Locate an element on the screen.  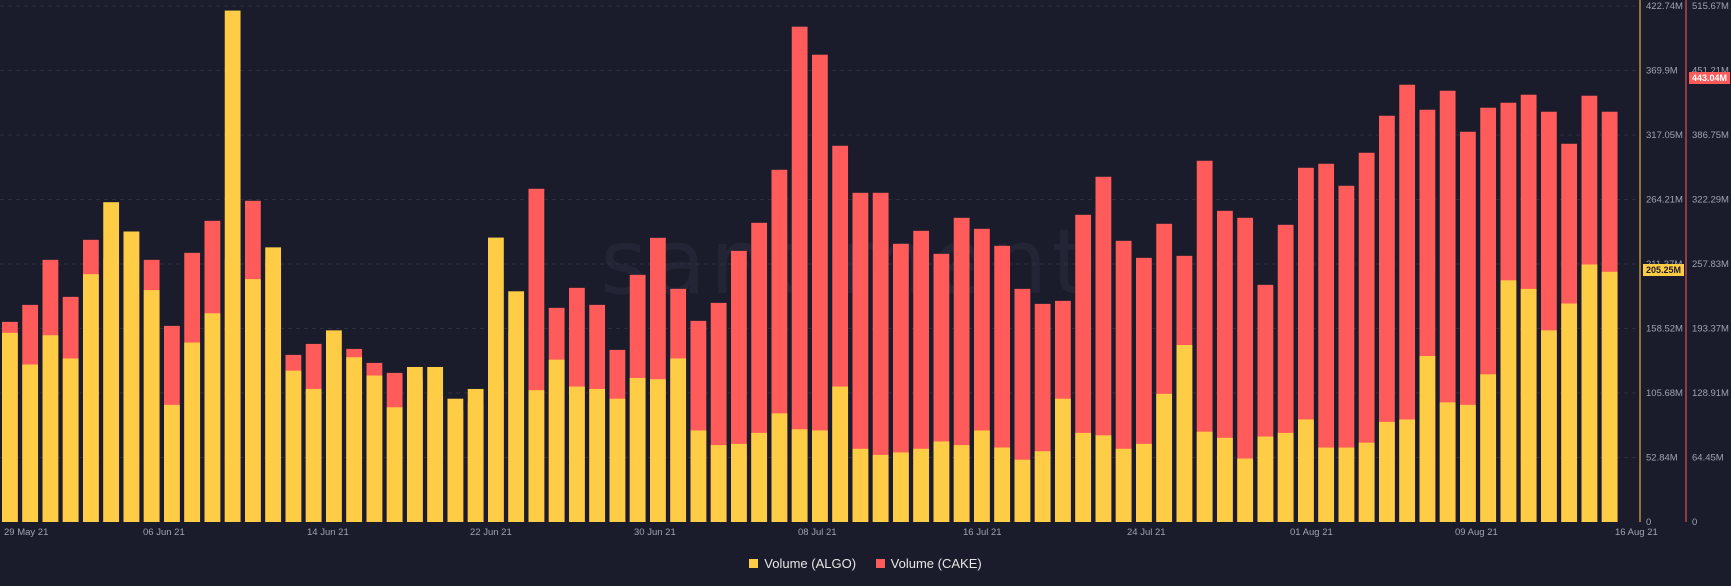
right-axis-tick-label: 128.91M is located at coordinates (1710, 393).